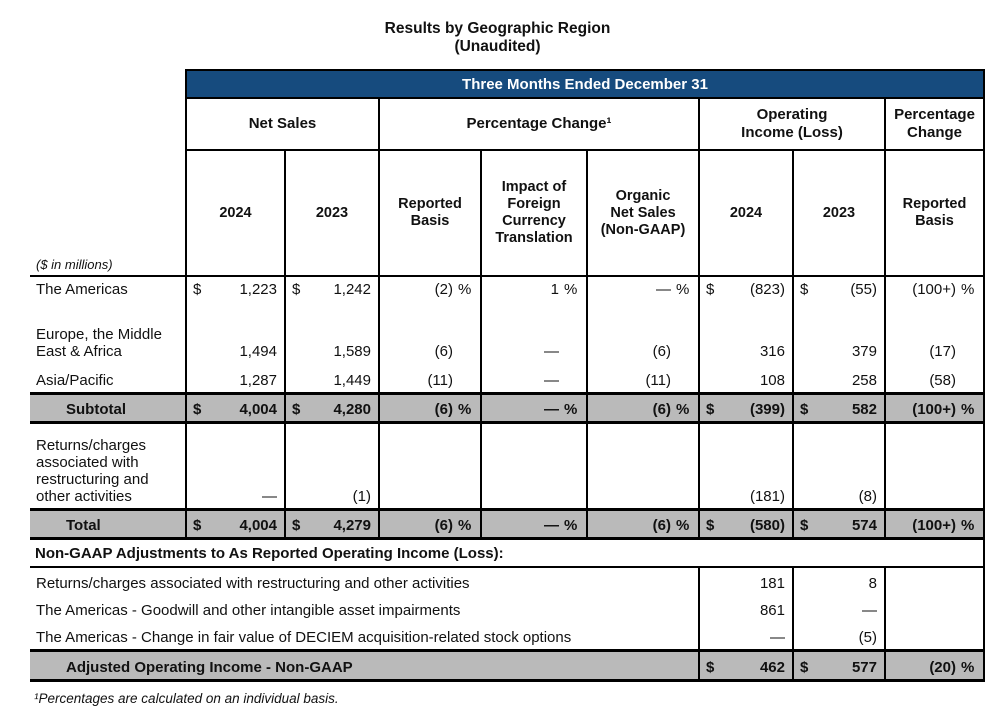 Image resolution: width=995 pixels, height=727 pixels. What do you see at coordinates (772, 610) in the screenshot?
I see `cell-value: 861` at bounding box center [772, 610].